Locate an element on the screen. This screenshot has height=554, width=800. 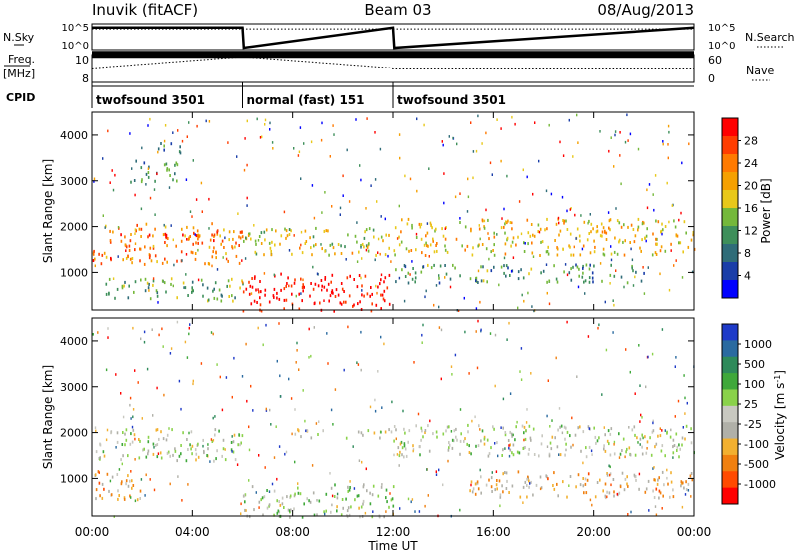
x-tick-label: 20:00 is located at coordinates (593, 532).